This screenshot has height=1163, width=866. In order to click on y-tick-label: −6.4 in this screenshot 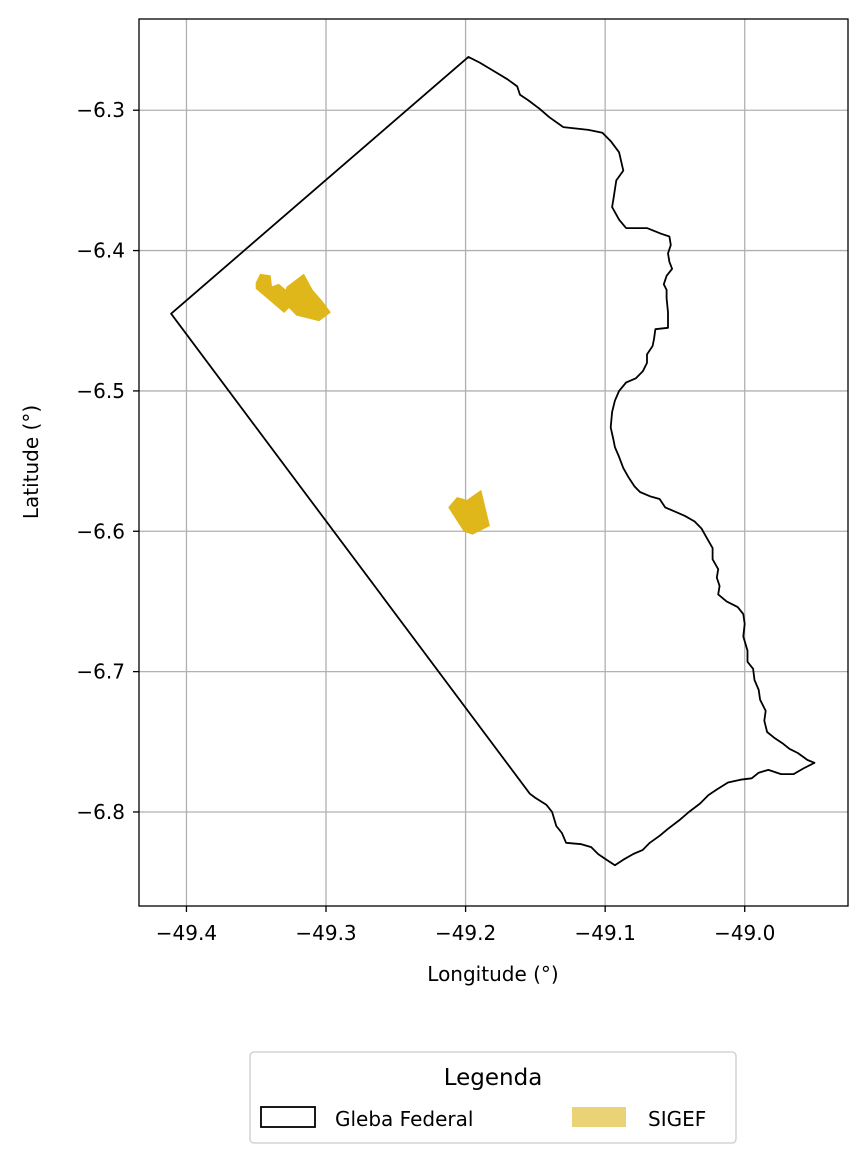, I will do `click(100, 251)`.